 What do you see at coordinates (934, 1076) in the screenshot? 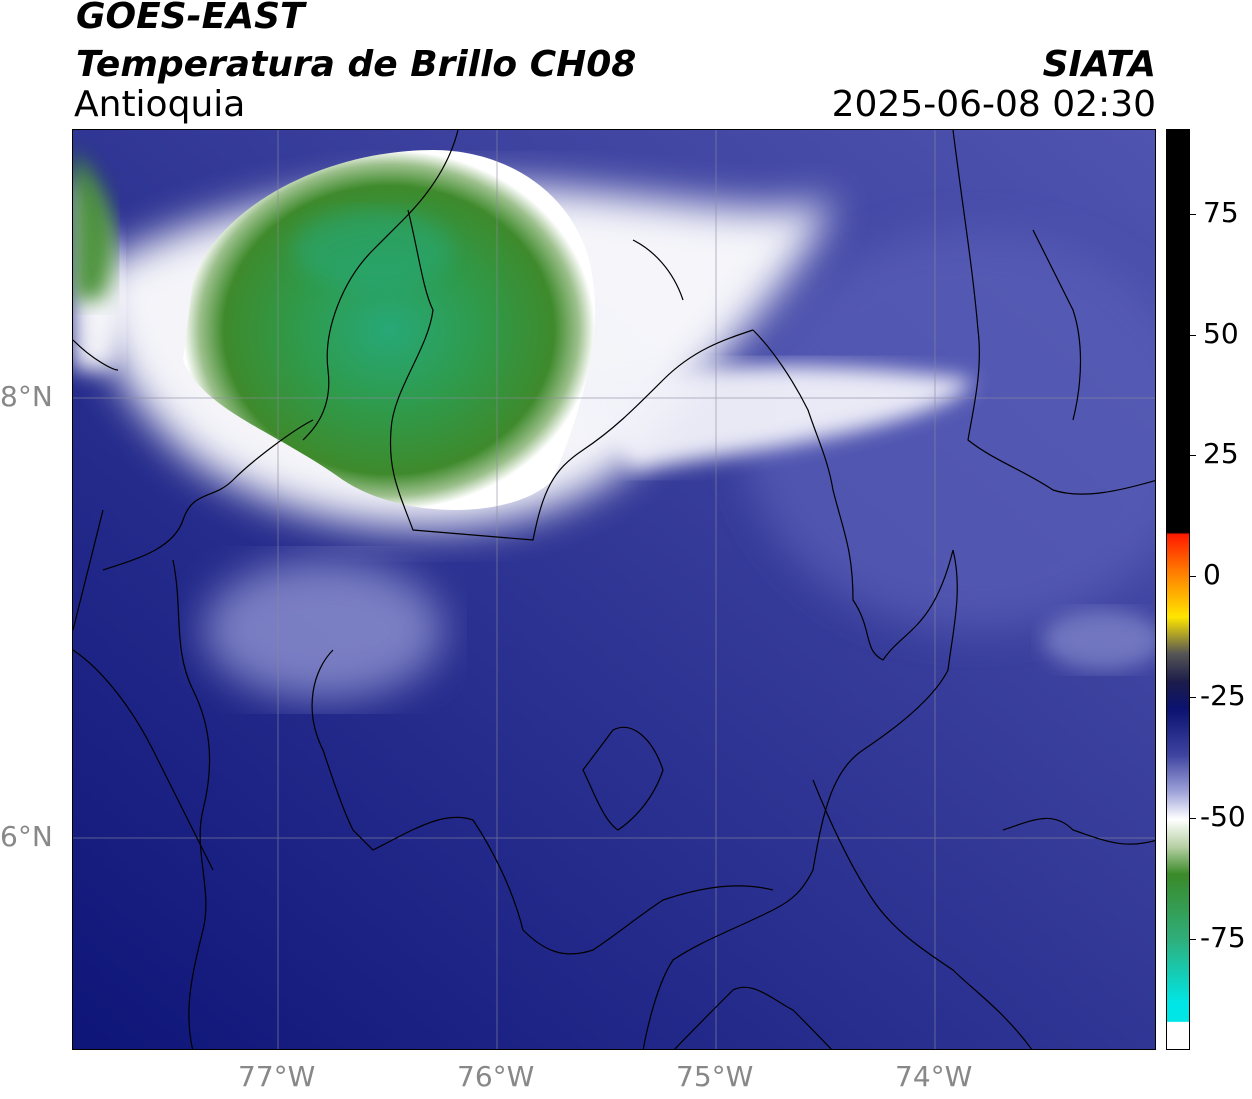
I see `lon-tick-74w: 74°W` at bounding box center [934, 1076].